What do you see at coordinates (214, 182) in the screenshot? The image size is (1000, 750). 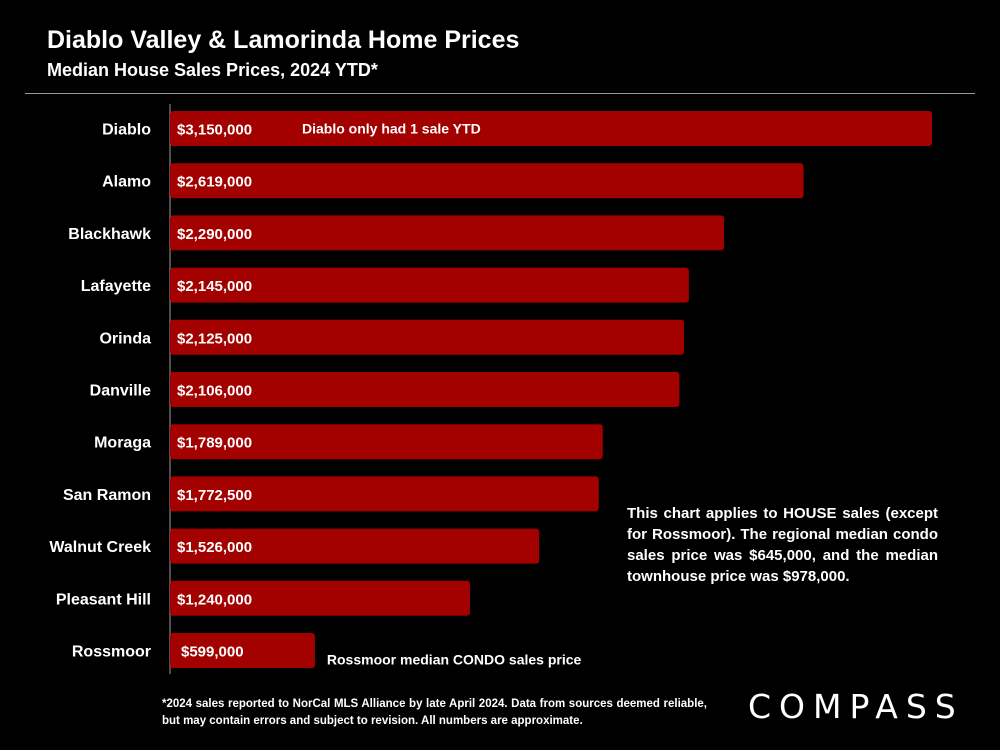 I see `value-label-alamo: $2,619,000` at bounding box center [214, 182].